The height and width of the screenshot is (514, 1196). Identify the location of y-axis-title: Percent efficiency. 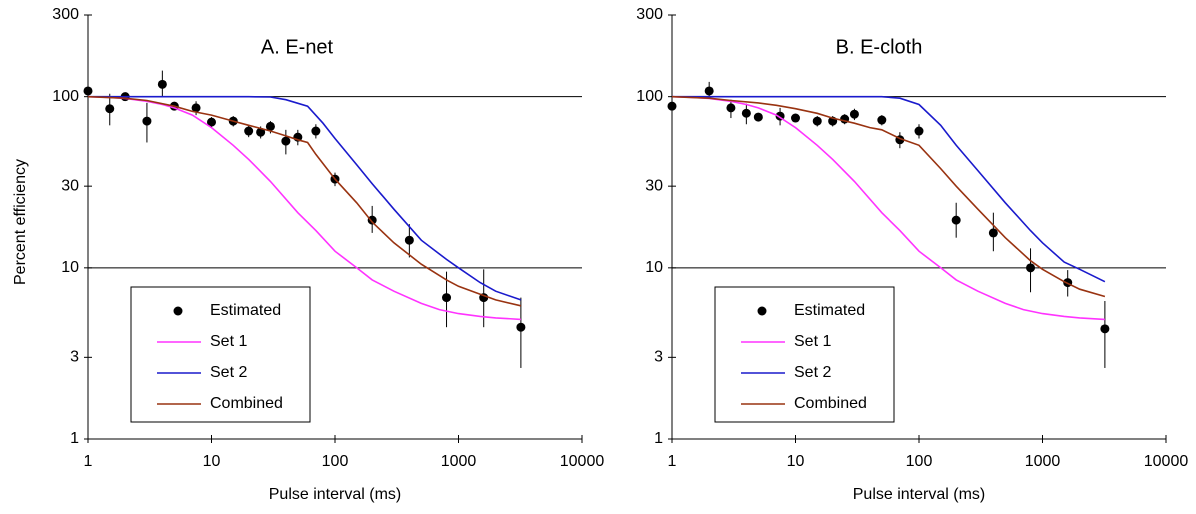
(20, 222).